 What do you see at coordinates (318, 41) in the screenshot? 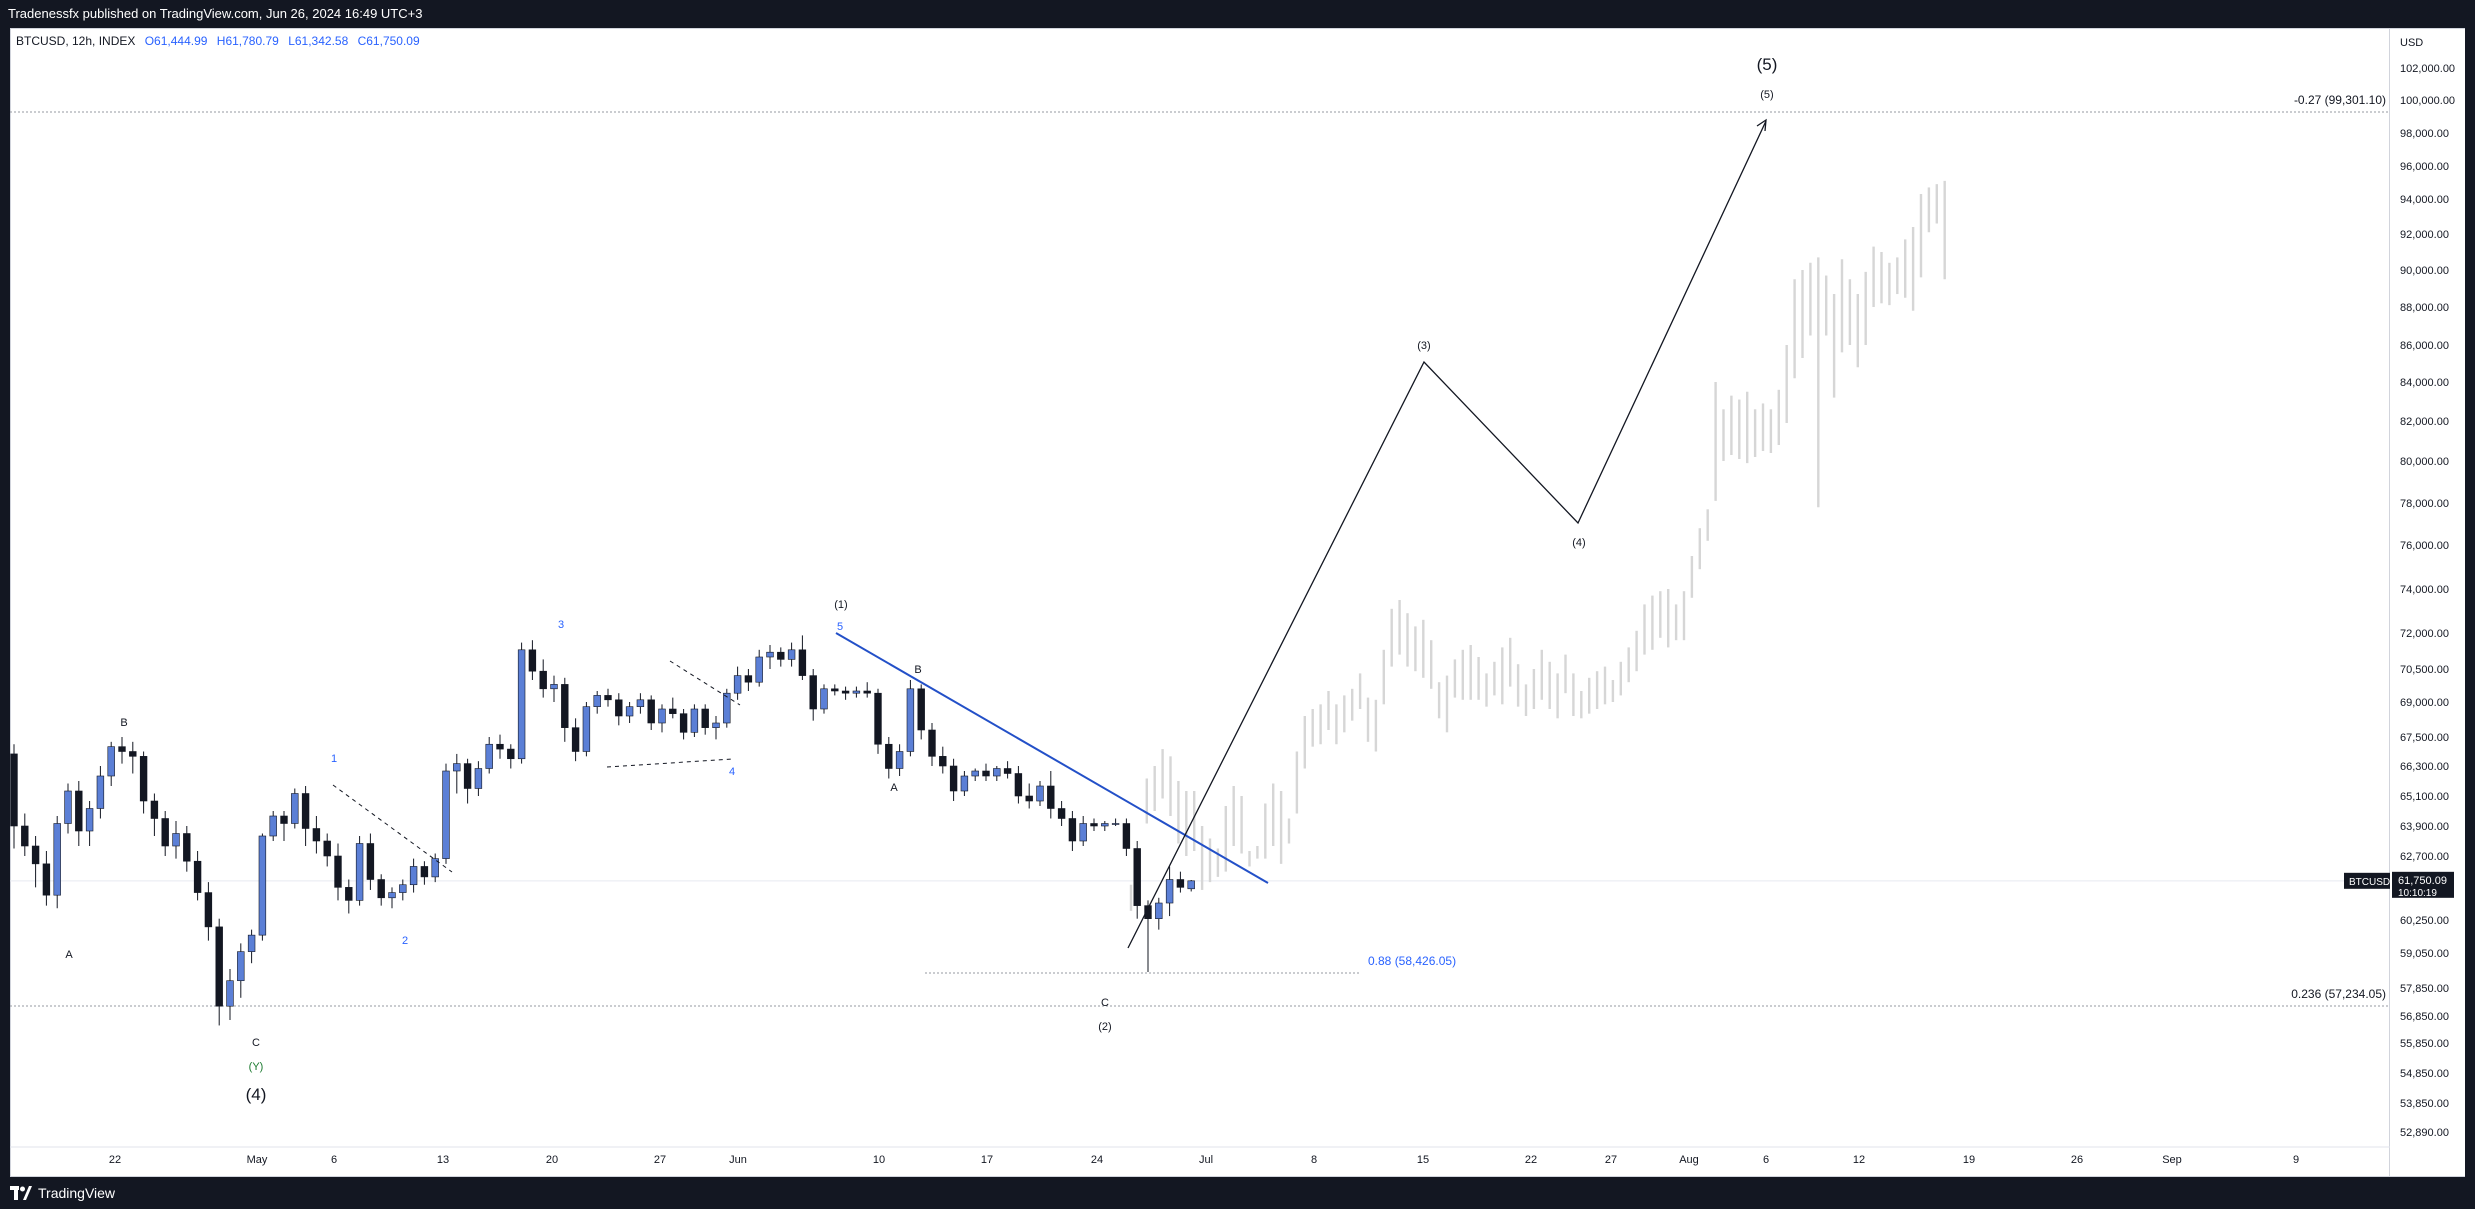
I see `legend-low: L61,342.58` at bounding box center [318, 41].